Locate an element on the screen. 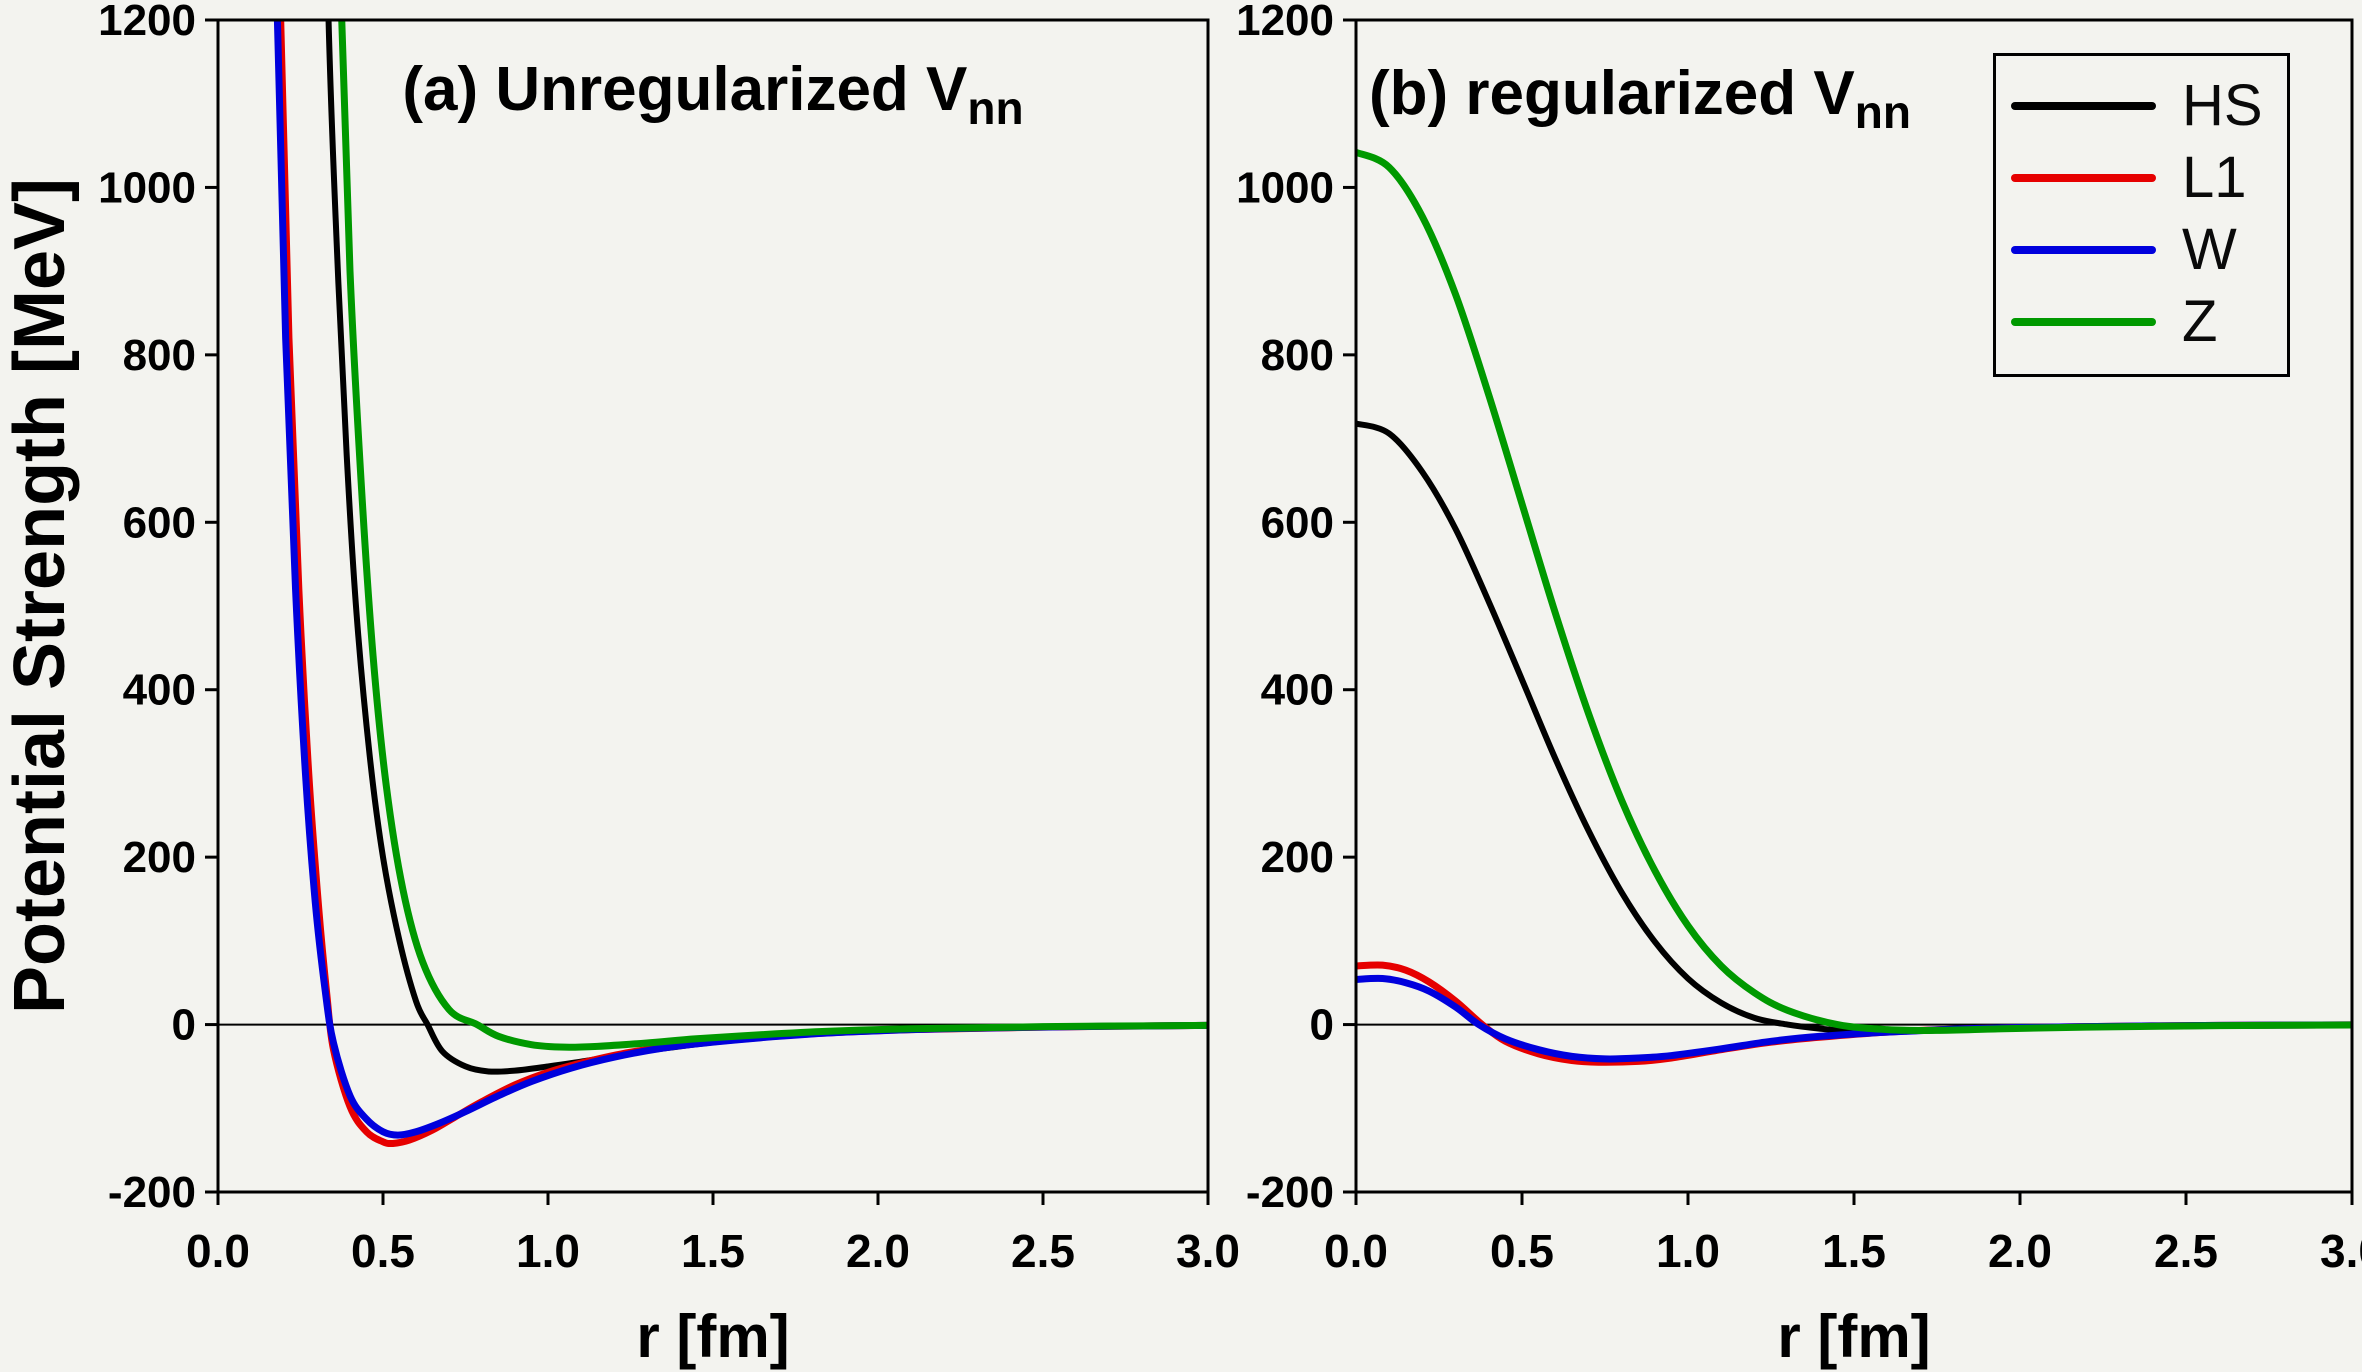  legend-line-hs-icon is located at coordinates (2083, 106).